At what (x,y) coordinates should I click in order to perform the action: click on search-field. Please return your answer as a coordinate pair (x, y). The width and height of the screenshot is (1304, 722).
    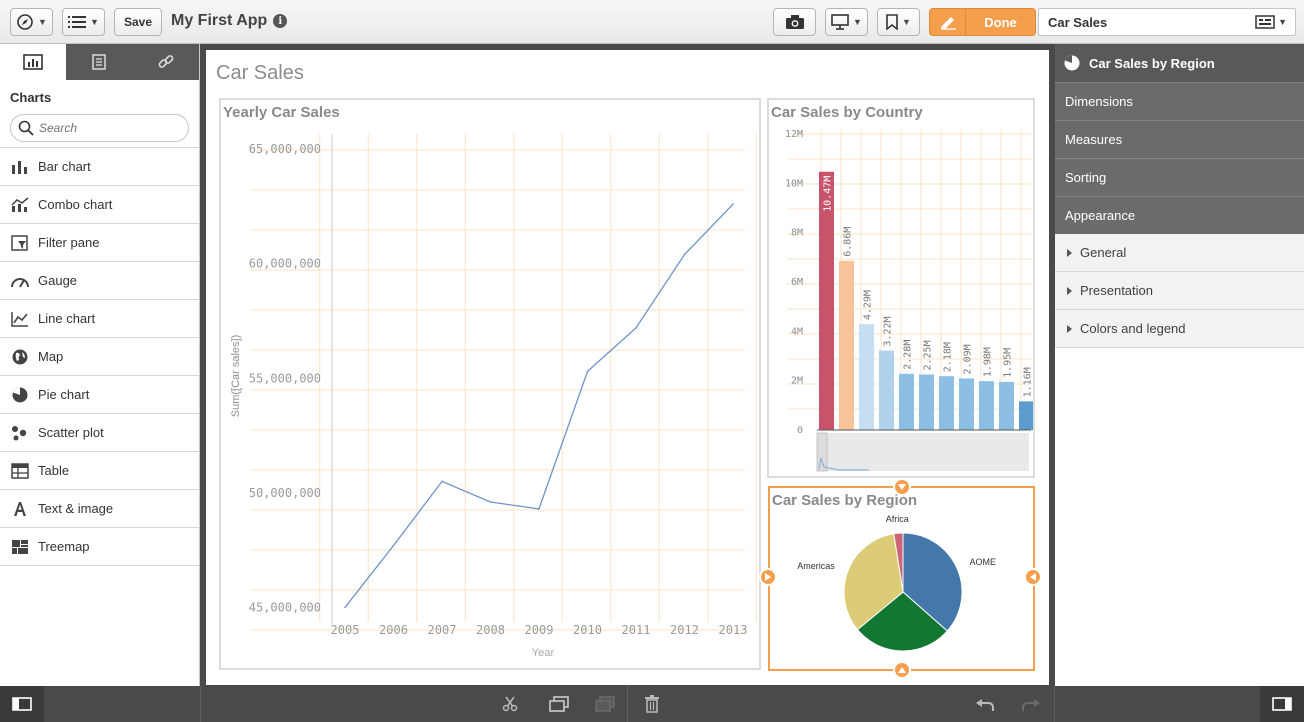
    Looking at the image, I should click on (99, 128).